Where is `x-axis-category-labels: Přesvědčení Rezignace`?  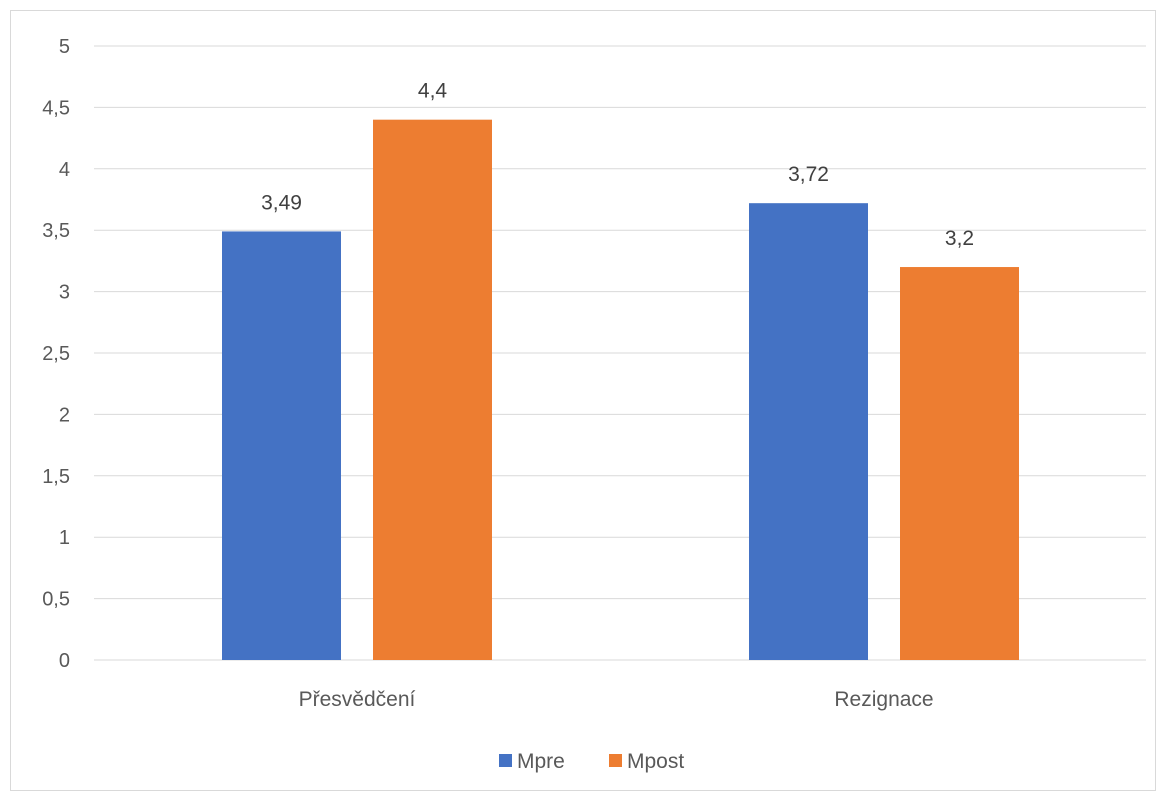 x-axis-category-labels: Přesvědčení Rezignace is located at coordinates (616, 699).